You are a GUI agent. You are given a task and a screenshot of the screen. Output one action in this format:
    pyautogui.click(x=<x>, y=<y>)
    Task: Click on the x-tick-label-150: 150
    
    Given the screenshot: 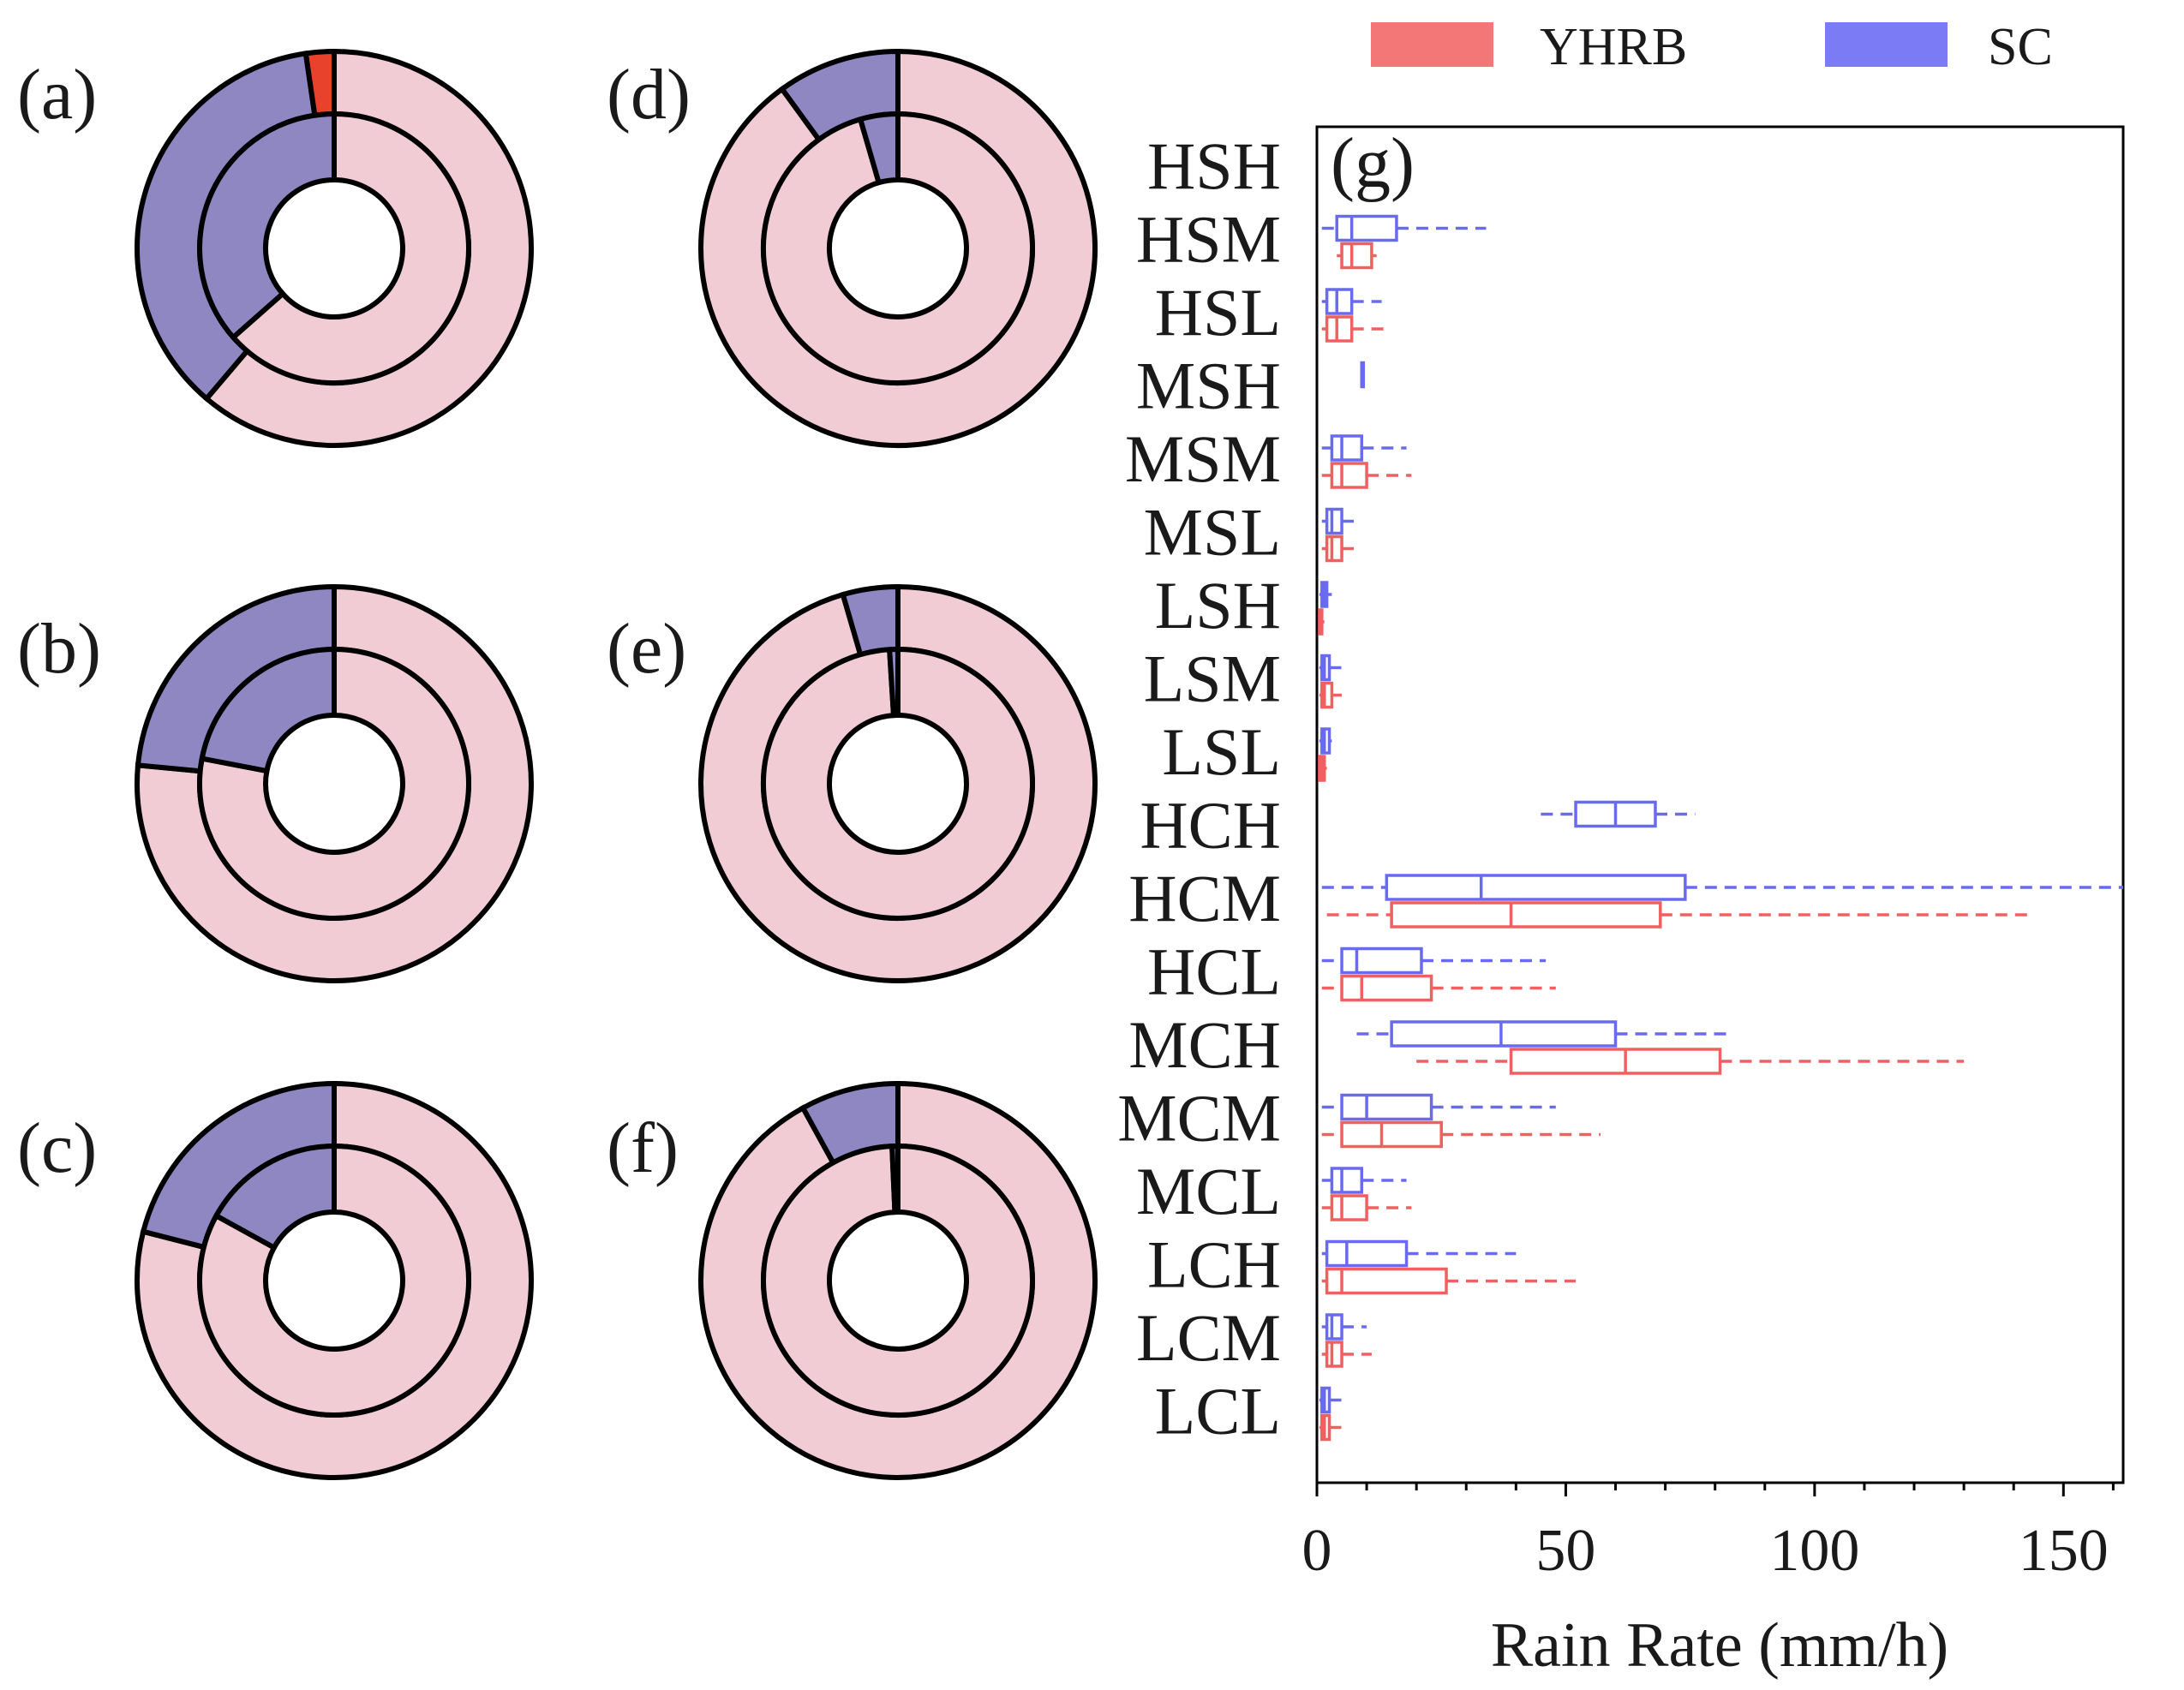 What is the action you would take?
    pyautogui.click(x=2064, y=1551)
    